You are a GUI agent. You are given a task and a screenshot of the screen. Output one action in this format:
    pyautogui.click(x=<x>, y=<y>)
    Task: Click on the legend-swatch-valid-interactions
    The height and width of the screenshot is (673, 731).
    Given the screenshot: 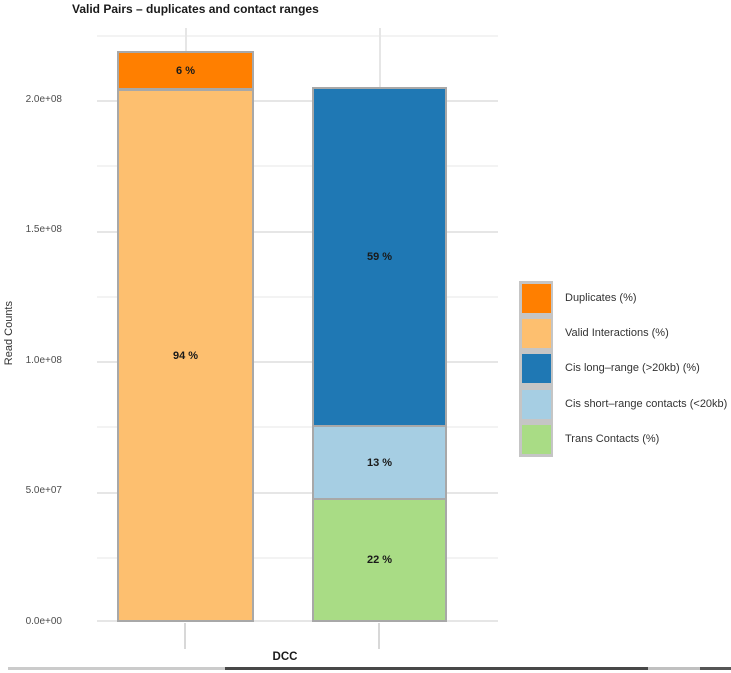 What is the action you would take?
    pyautogui.click(x=536, y=333)
    